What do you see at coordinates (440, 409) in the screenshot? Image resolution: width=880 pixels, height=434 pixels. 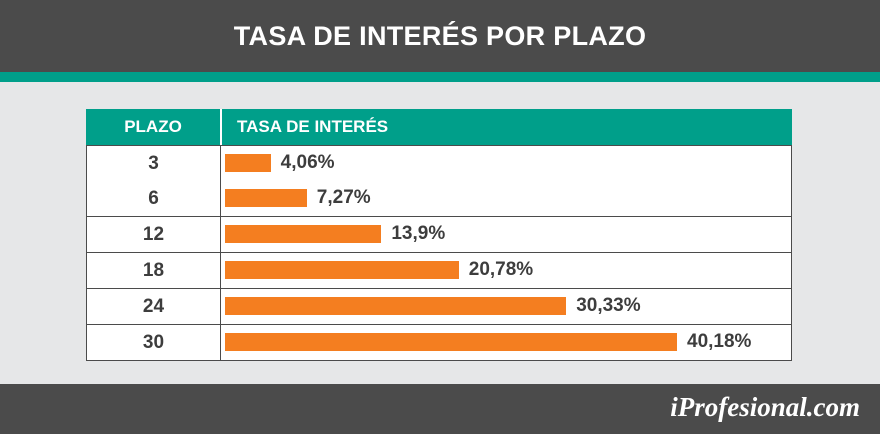 I see `footer-bar: iProfesional.com` at bounding box center [440, 409].